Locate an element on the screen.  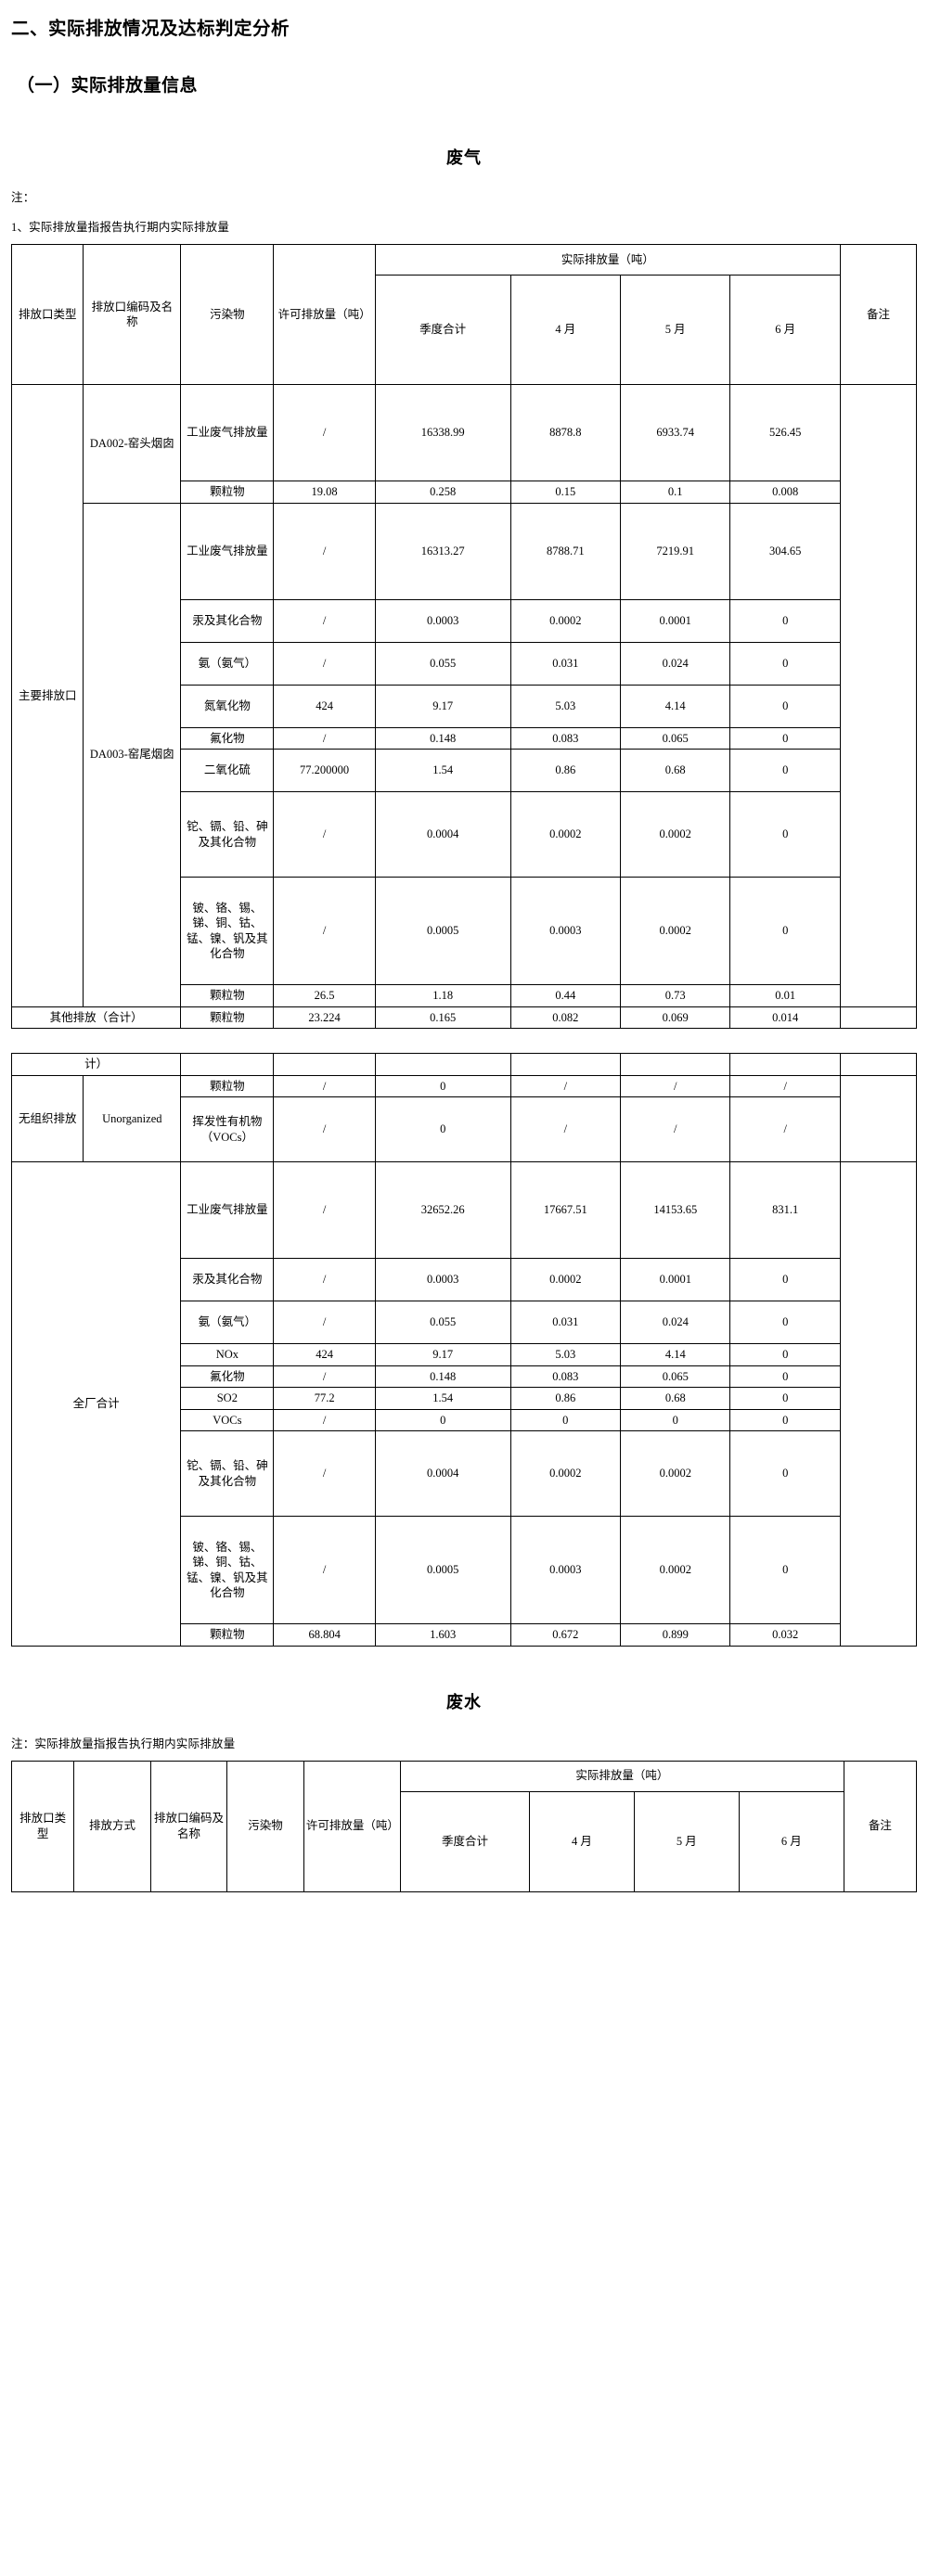
table-row: 挥发性有机物（VOCs） / 0 / / / is located at coordinates (465, 1129).